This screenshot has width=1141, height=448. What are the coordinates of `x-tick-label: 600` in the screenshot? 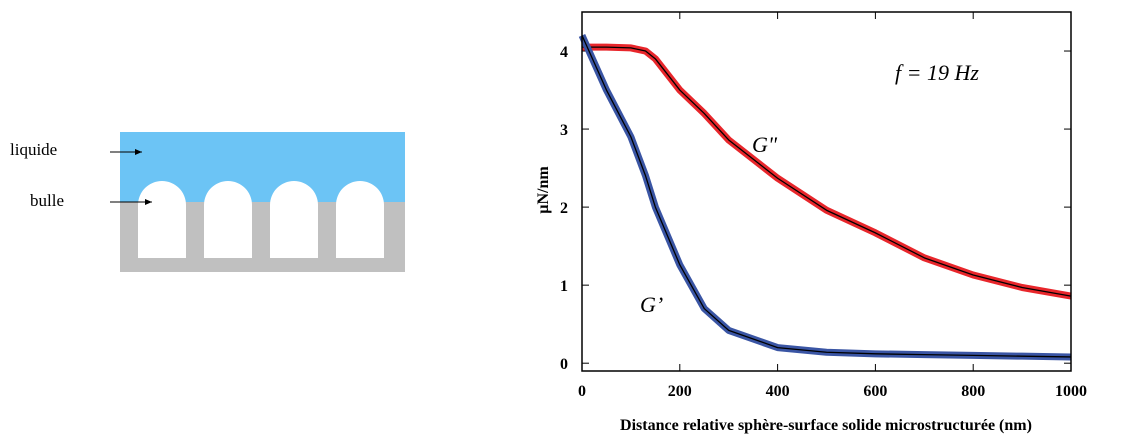 It's located at (875, 391).